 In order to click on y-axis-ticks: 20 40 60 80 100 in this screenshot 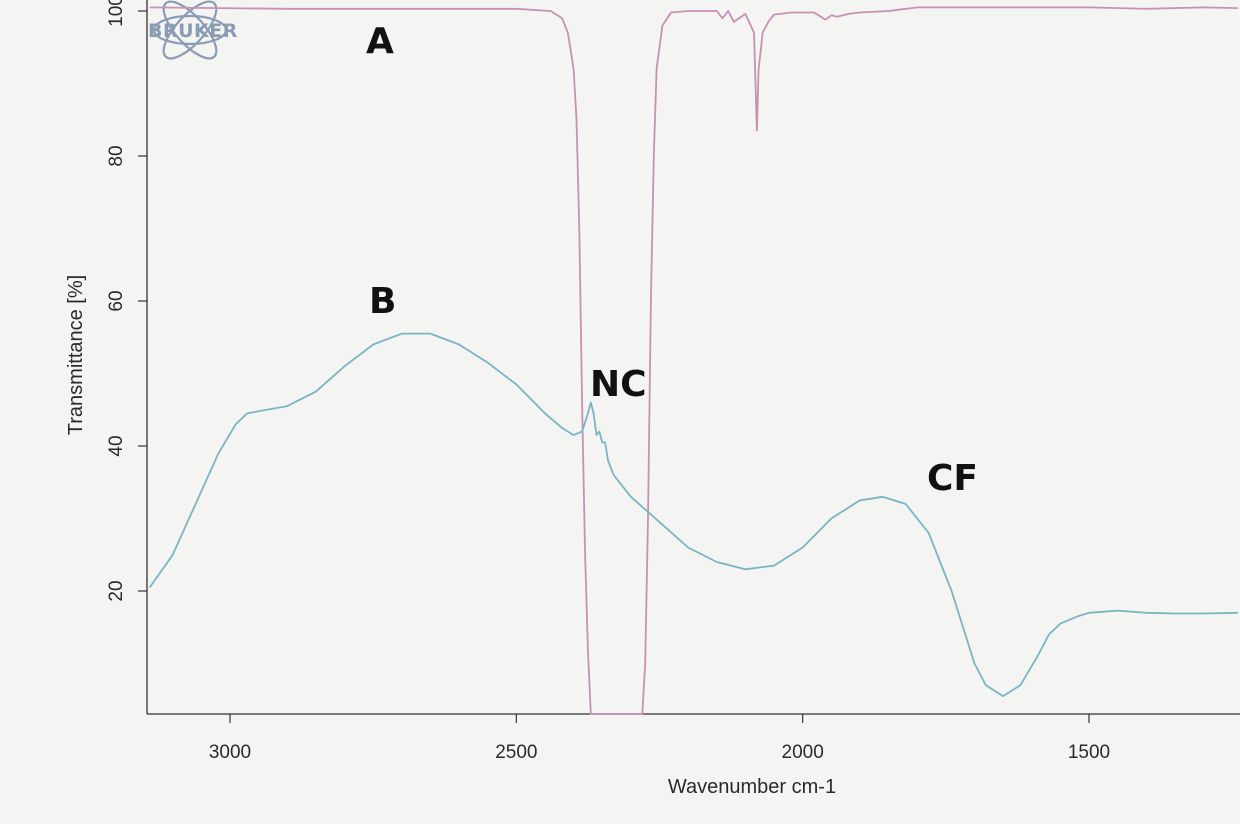, I will do `click(126, 301)`.